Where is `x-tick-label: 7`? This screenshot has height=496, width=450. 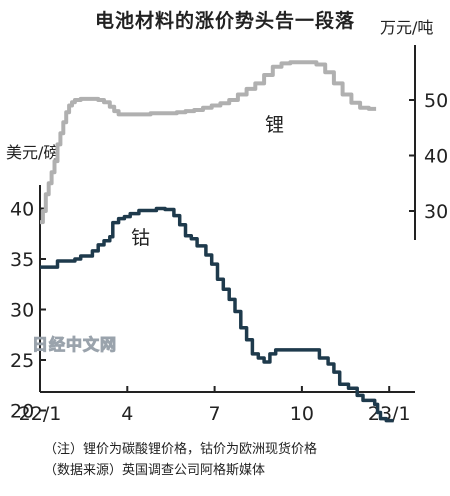 x-tick-label: 7 is located at coordinates (215, 414).